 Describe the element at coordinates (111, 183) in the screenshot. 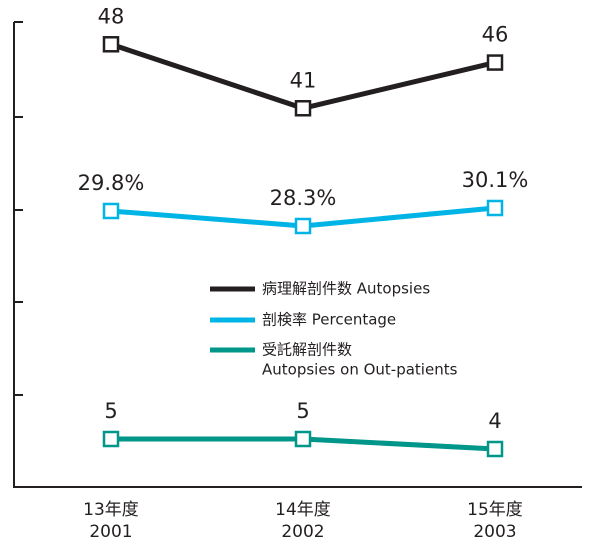

I see `data-label: 29.8%` at that location.